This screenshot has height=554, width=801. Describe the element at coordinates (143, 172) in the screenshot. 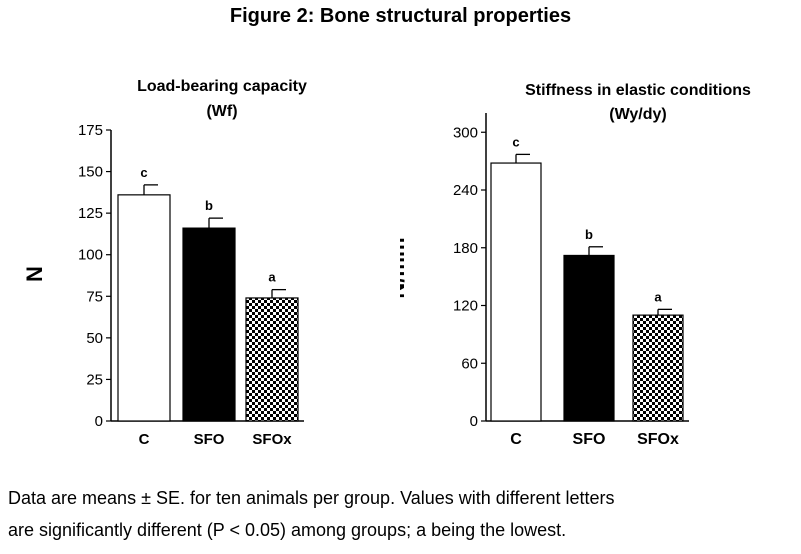

I see `lb-letter-c: c` at that location.